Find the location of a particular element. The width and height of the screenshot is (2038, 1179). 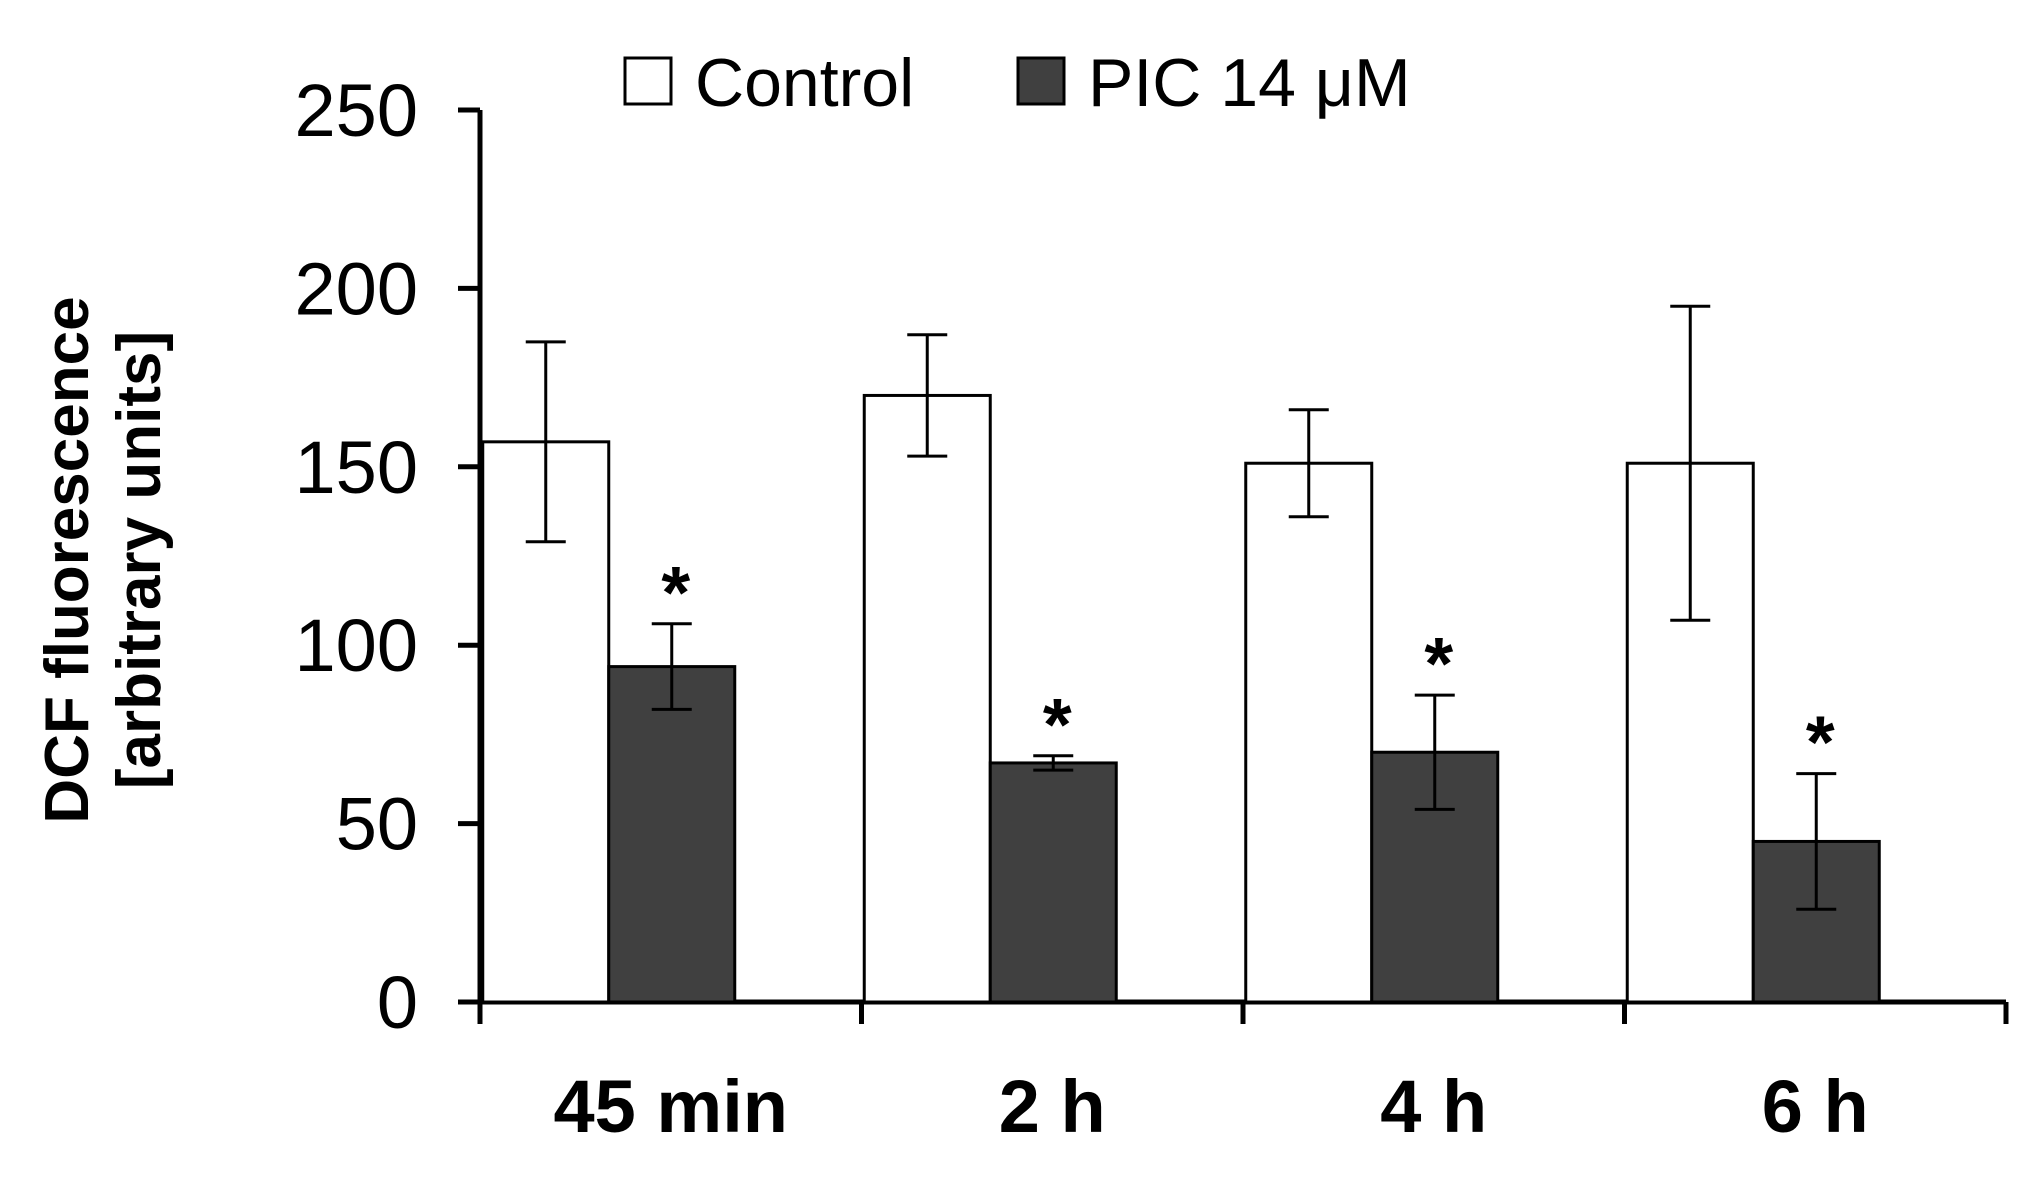

legend: Control PIC 14 μM is located at coordinates (1017, 83).